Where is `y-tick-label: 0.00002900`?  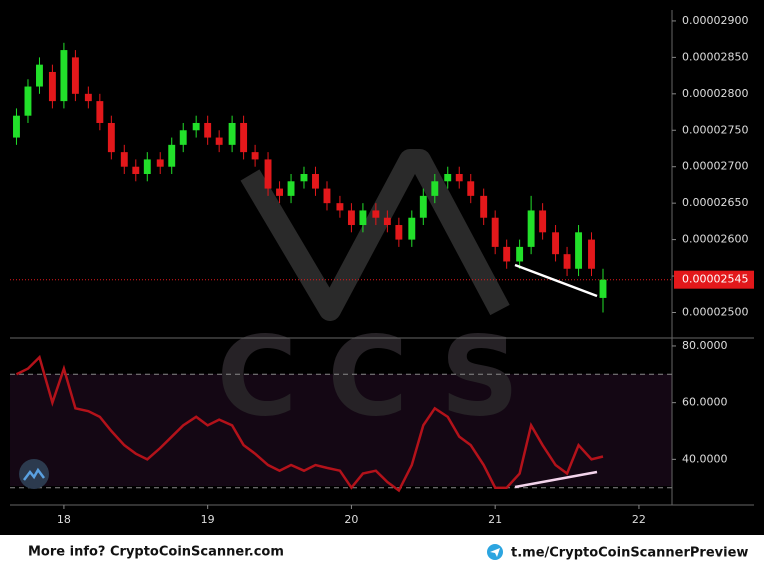
y-tick-label: 0.00002900 is located at coordinates (715, 20).